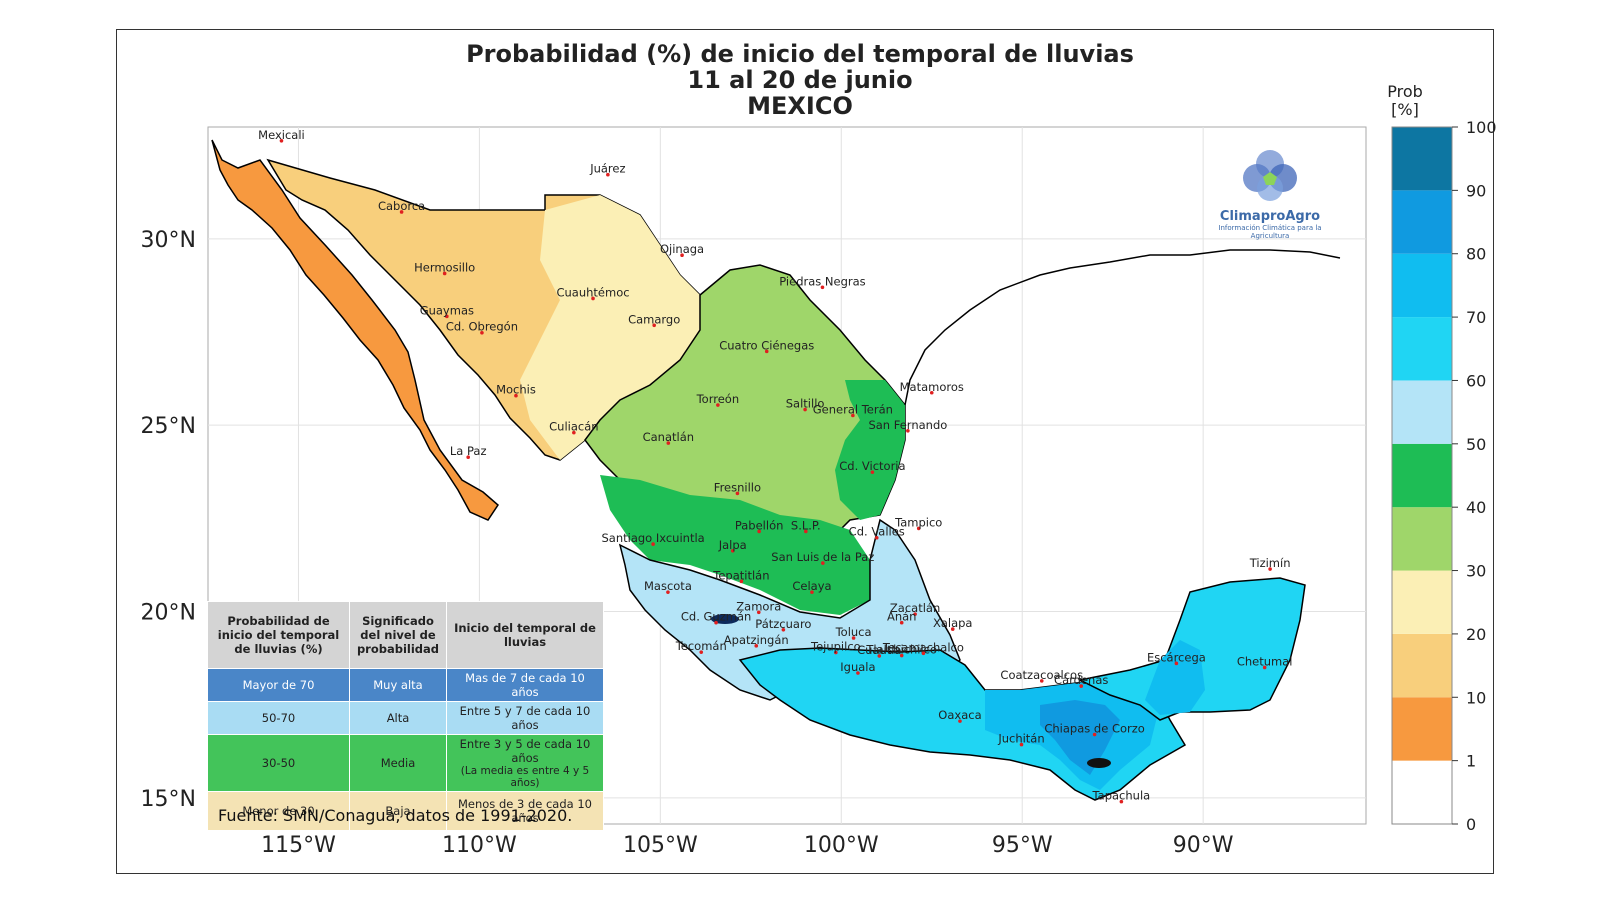 This screenshot has width=1600, height=900. Describe the element at coordinates (959, 715) in the screenshot. I see `city-label: Oaxaca` at that location.